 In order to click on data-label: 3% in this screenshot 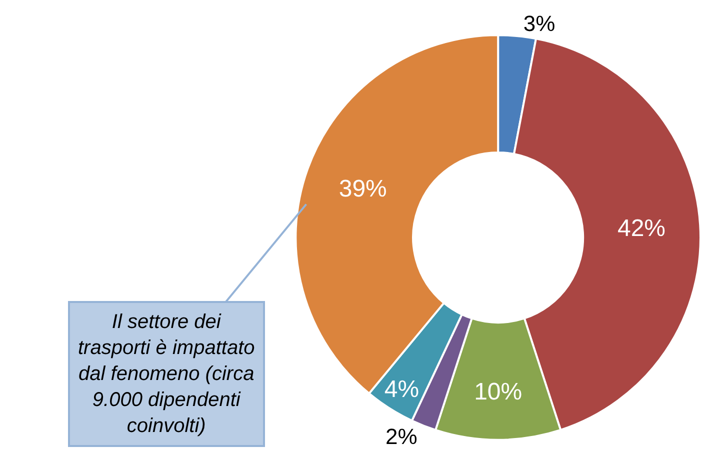, I will do `click(539, 23)`.